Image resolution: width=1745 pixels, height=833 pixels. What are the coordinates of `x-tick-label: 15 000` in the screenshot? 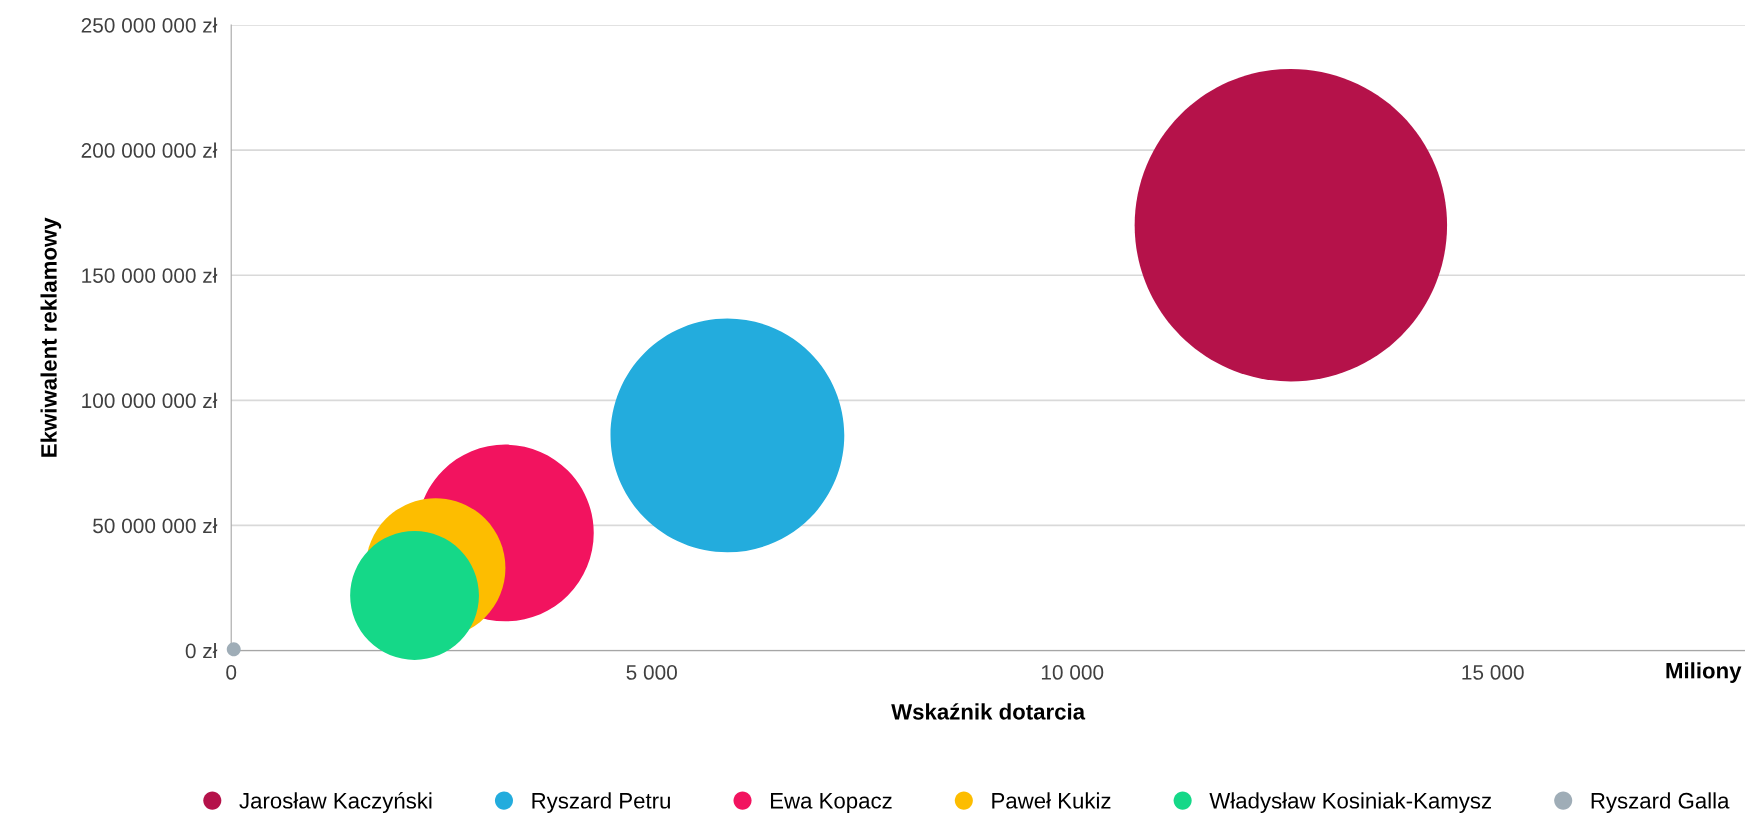 It's located at (1493, 672).